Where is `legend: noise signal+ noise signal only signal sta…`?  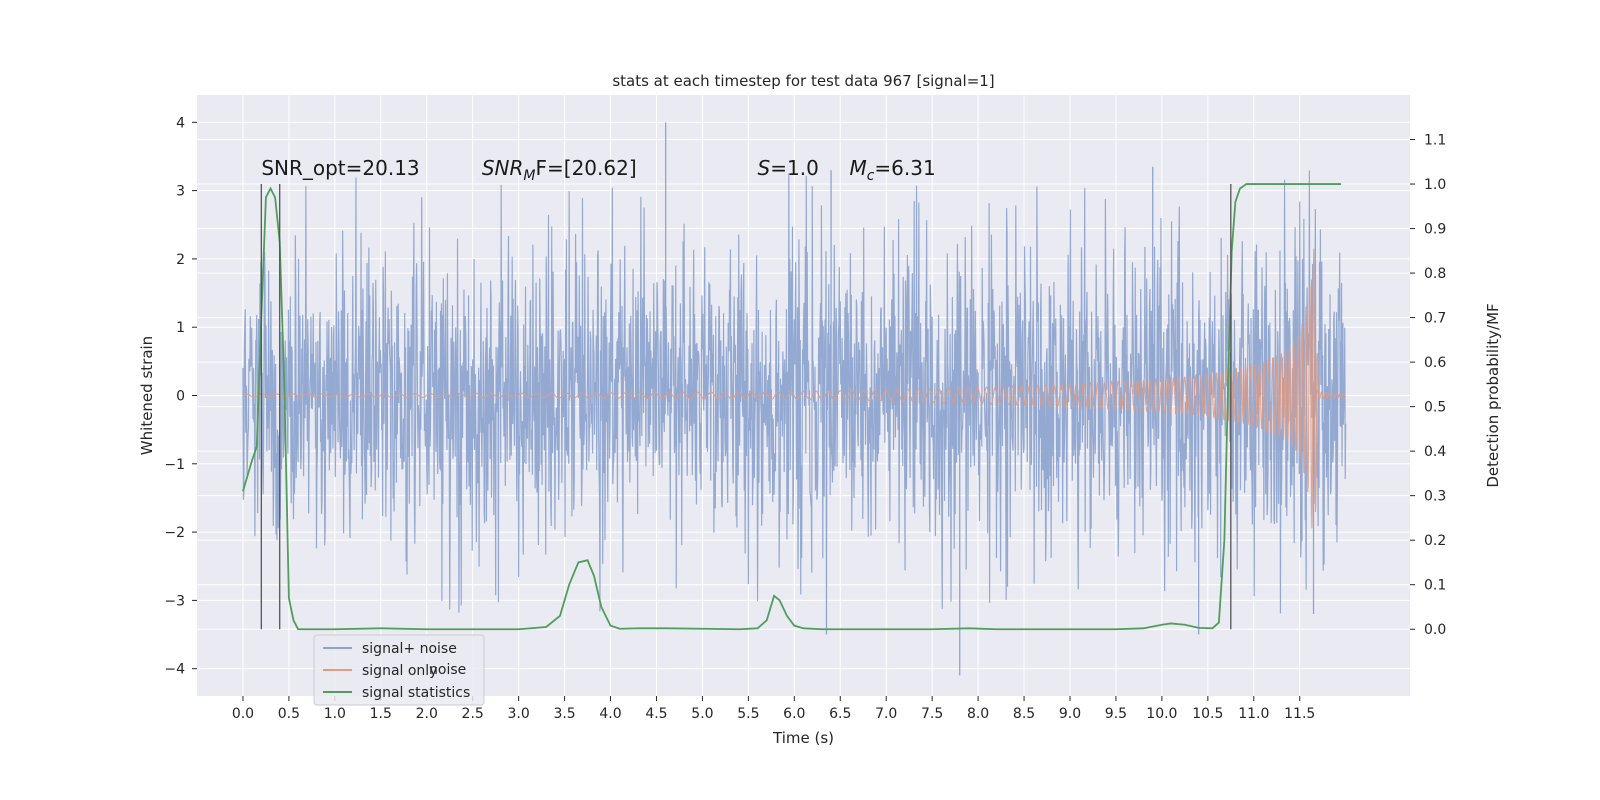
legend: noise signal+ noise signal only signal sta… is located at coordinates (399, 670).